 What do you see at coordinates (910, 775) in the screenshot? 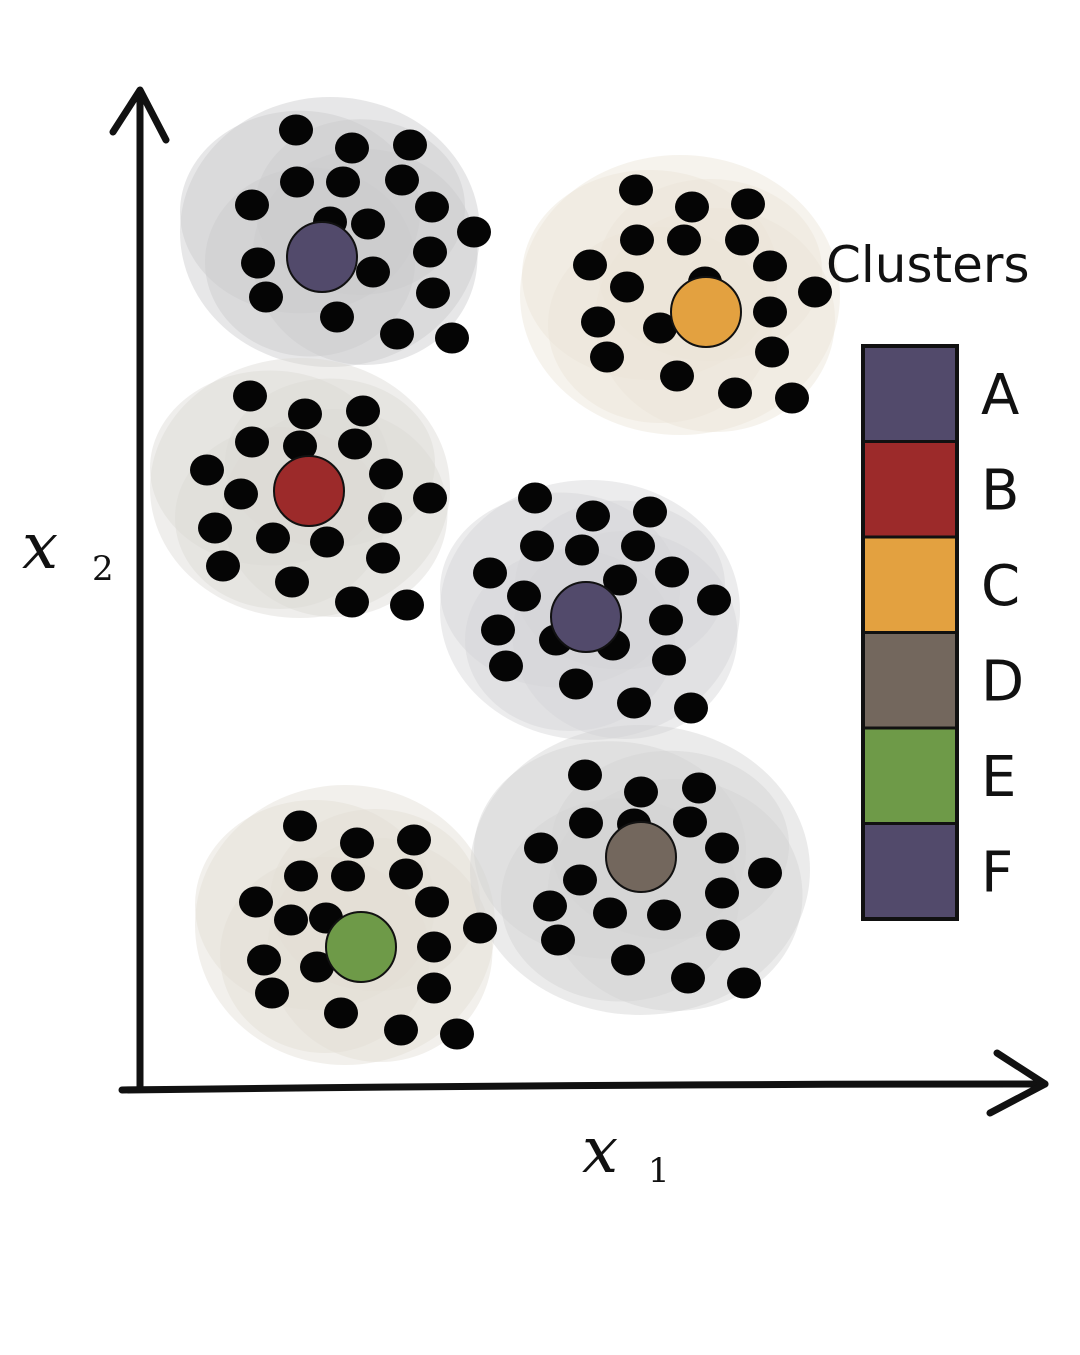
I see `legend-swatch-e` at bounding box center [910, 775].